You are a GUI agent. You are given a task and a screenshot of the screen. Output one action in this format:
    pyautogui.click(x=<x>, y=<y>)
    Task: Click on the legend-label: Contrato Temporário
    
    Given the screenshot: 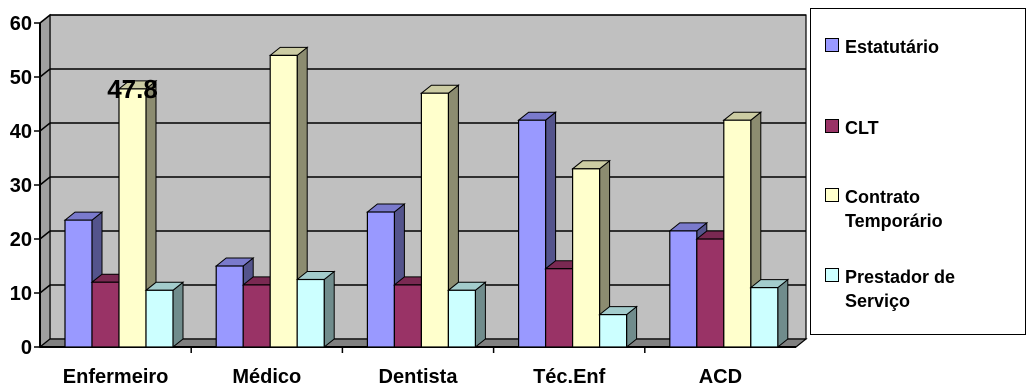 What is the action you would take?
    pyautogui.click(x=894, y=209)
    